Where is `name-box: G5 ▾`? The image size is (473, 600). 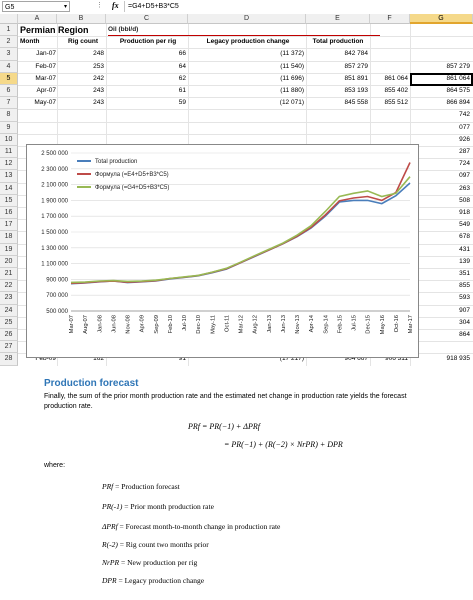 name-box: G5 ▾ is located at coordinates (36, 6).